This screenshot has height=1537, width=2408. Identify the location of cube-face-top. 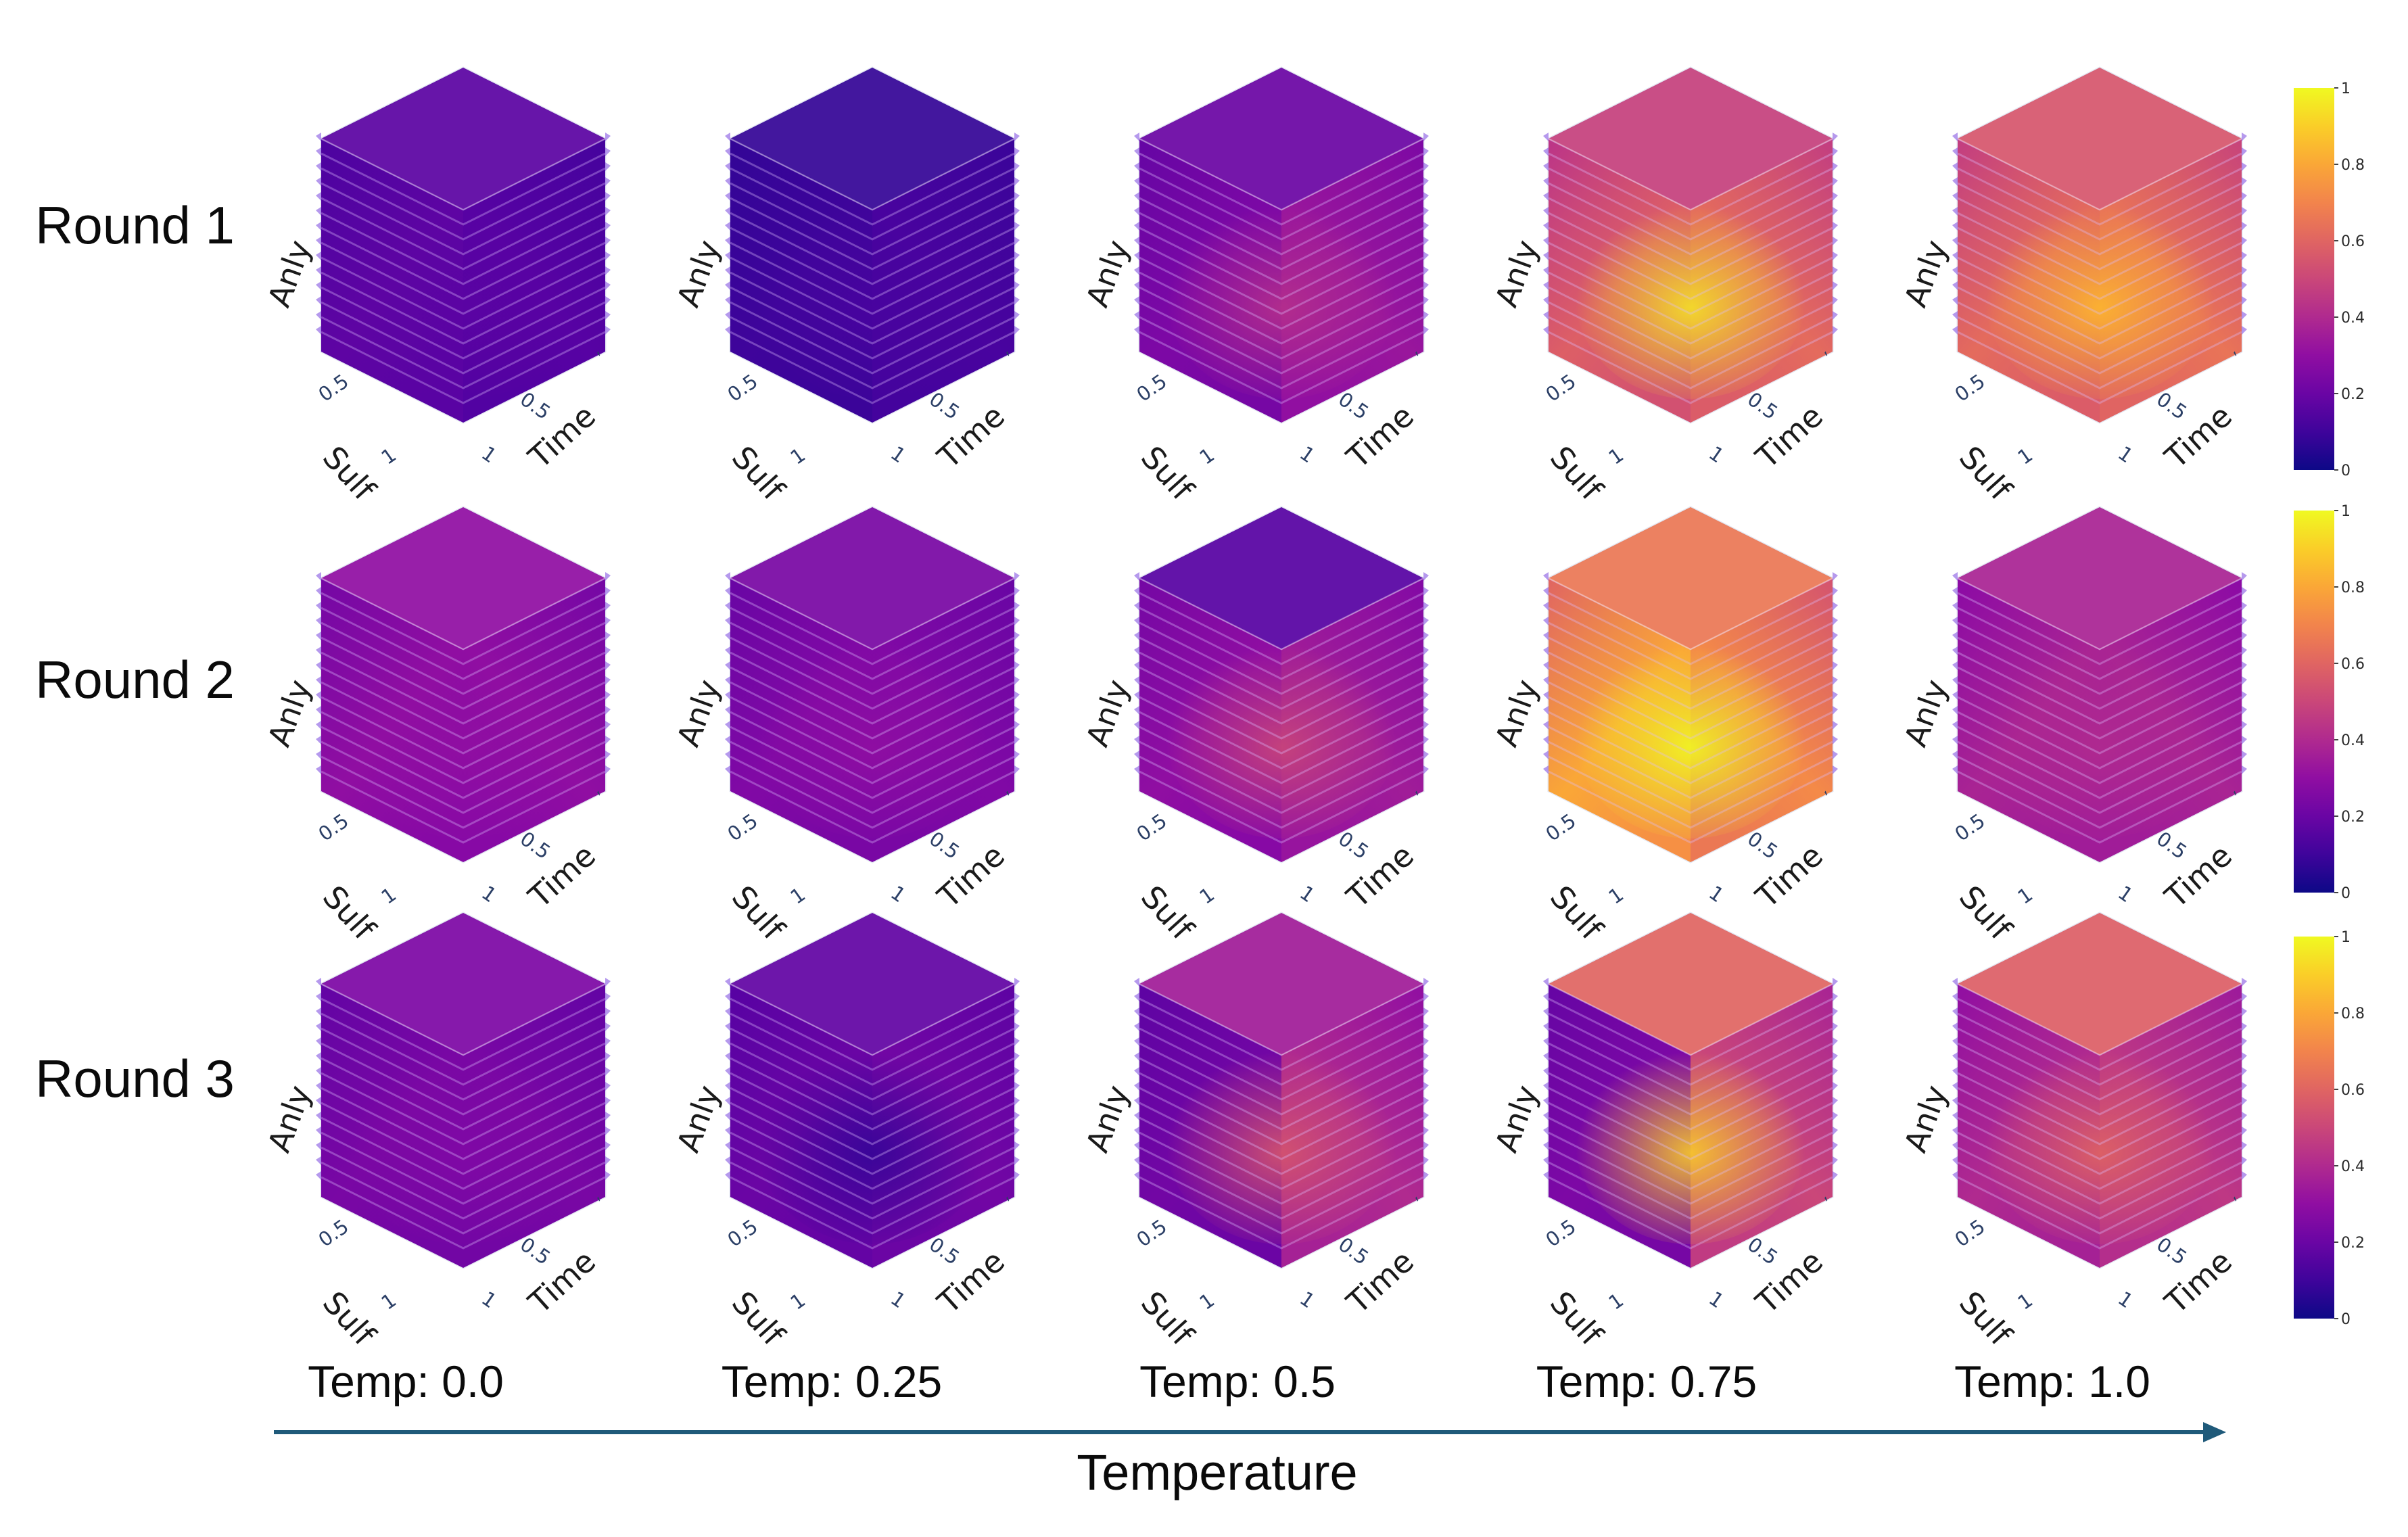
(1281, 578).